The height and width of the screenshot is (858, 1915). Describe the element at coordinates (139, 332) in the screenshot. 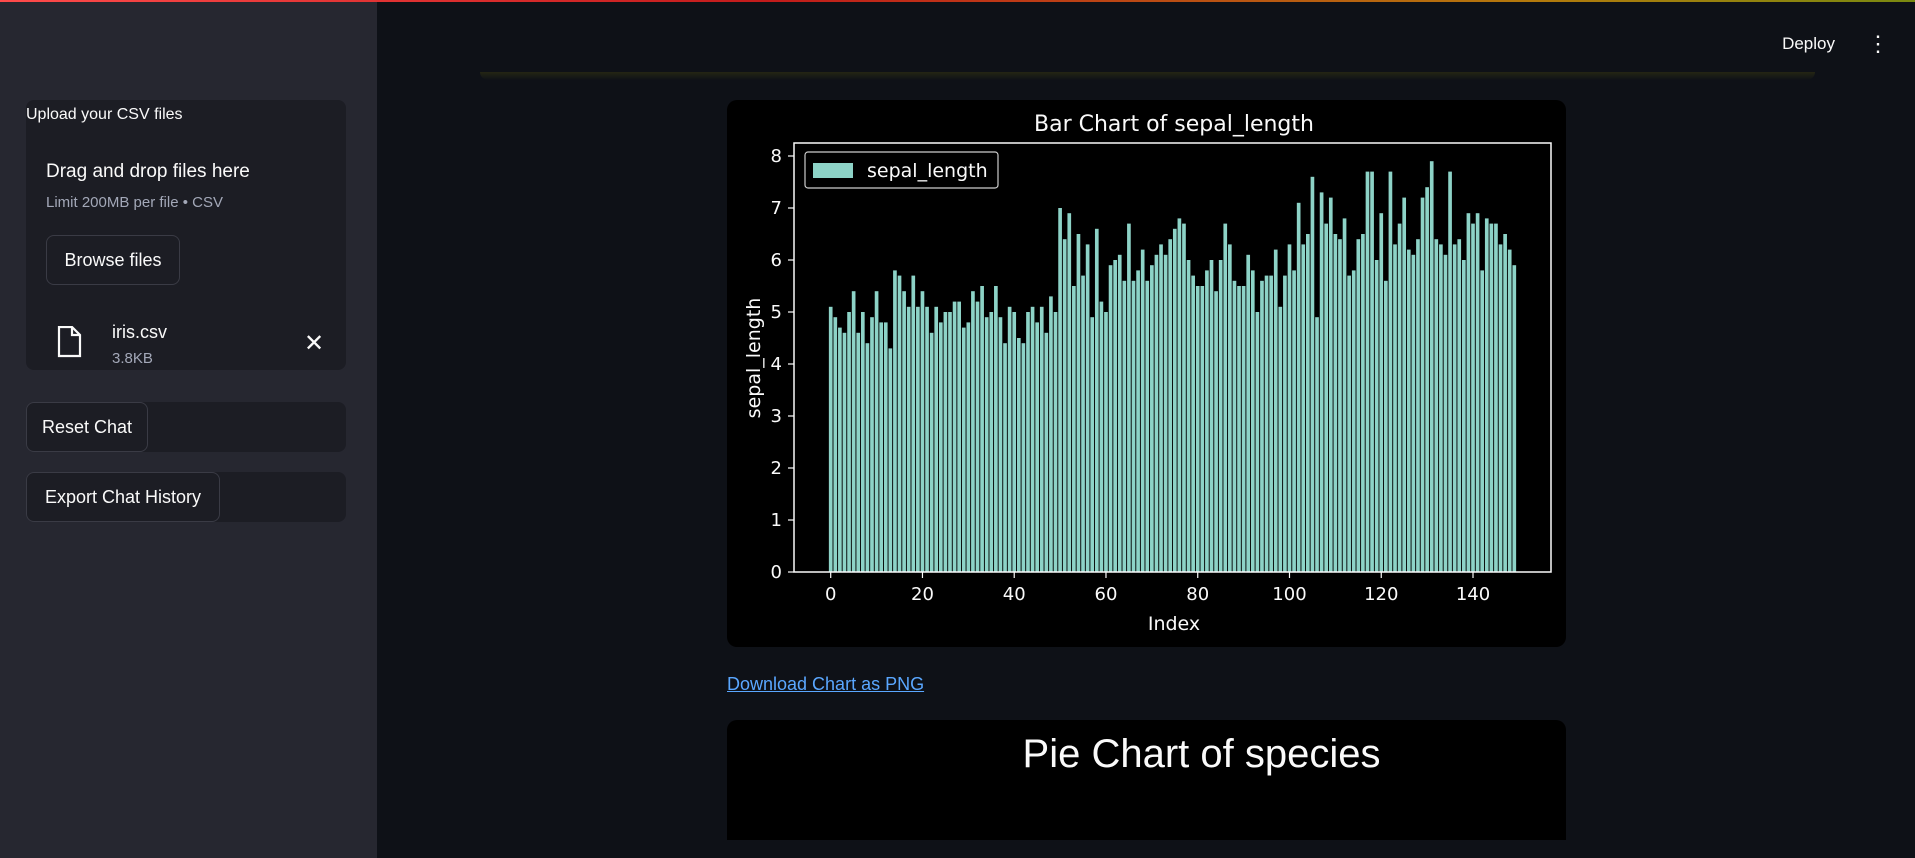

I see `file-name: iris.csv` at that location.